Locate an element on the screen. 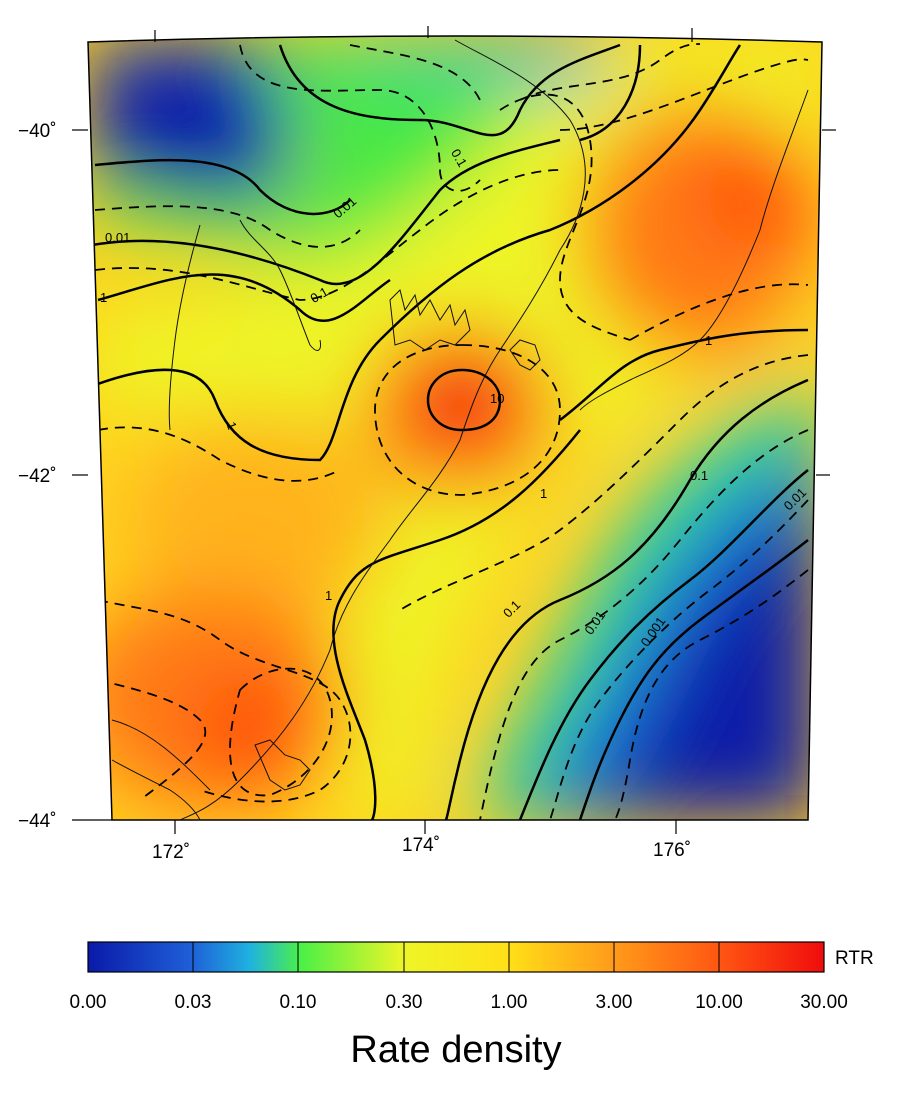 This screenshot has width=900, height=1106. colorbar-tick-label: 0.03 is located at coordinates (193, 1002).